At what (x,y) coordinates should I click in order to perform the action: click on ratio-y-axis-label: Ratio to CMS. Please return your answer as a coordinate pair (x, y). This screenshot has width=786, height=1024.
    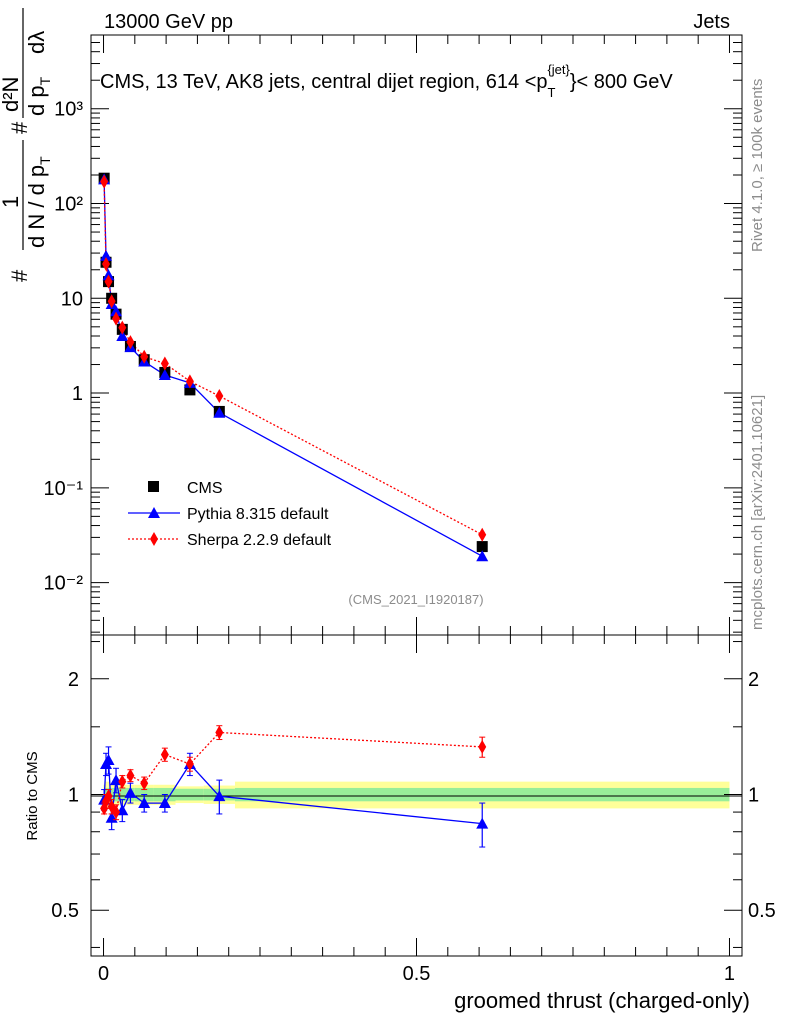
    Looking at the image, I should click on (32, 795).